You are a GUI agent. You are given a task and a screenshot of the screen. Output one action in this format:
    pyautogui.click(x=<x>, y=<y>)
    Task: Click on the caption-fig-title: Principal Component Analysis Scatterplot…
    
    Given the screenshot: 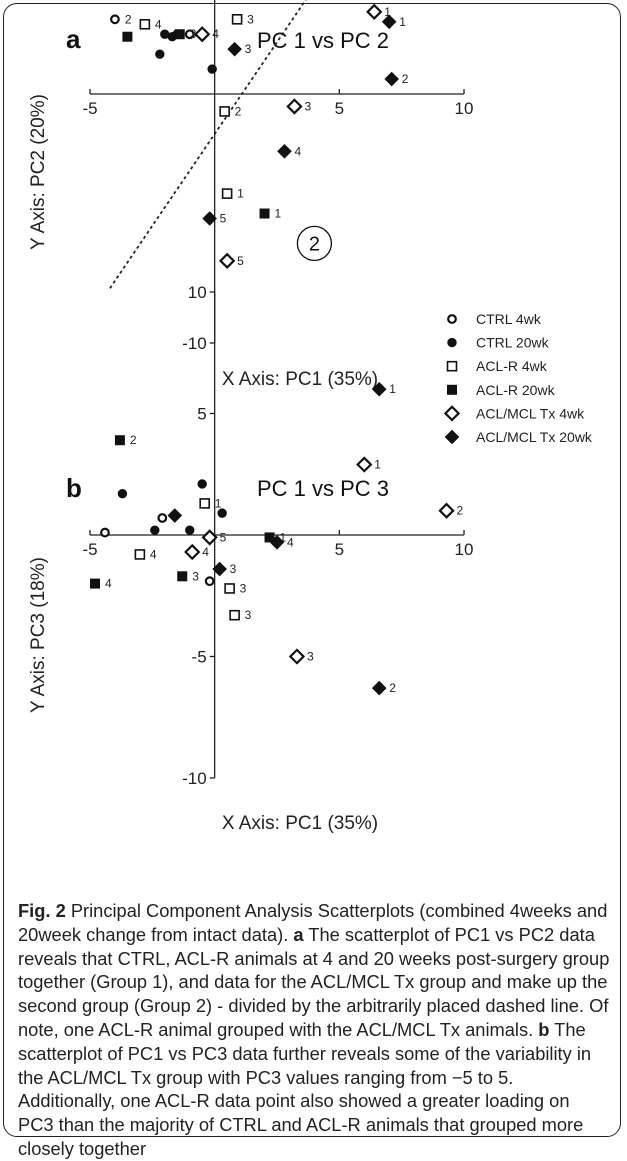 What is the action you would take?
    pyautogui.click(x=313, y=922)
    